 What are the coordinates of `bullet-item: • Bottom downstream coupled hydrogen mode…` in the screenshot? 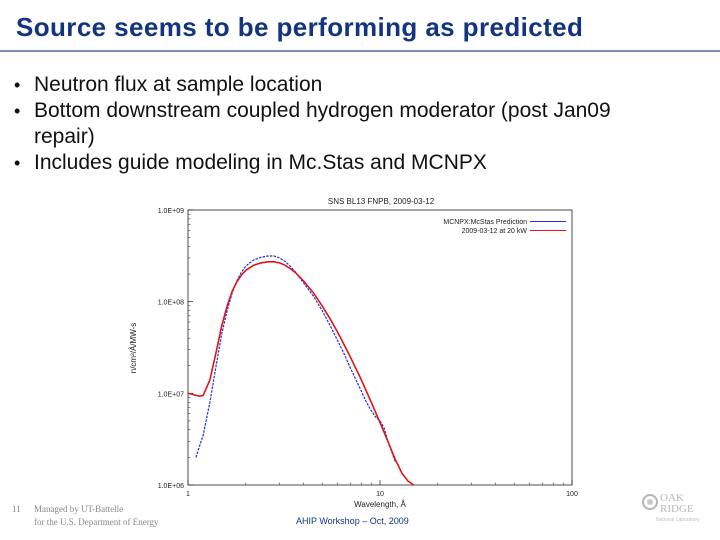 It's located at (344, 124).